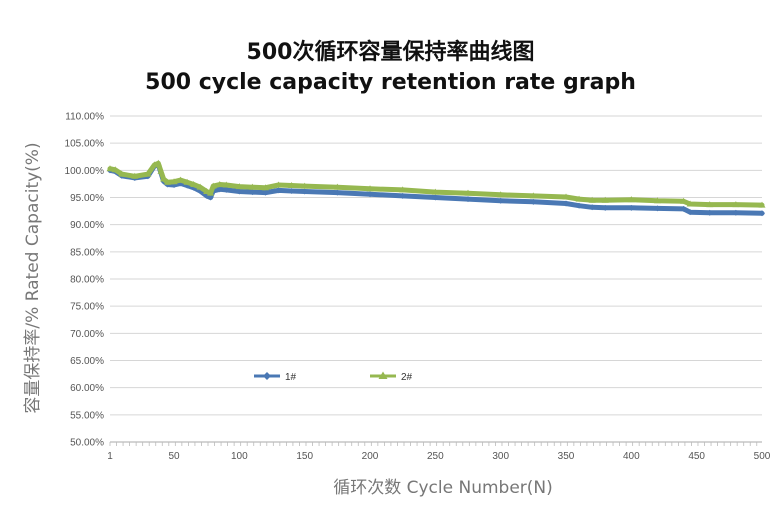 Image resolution: width=781 pixels, height=514 pixels. I want to click on x-tick-label: 300, so click(500, 456).